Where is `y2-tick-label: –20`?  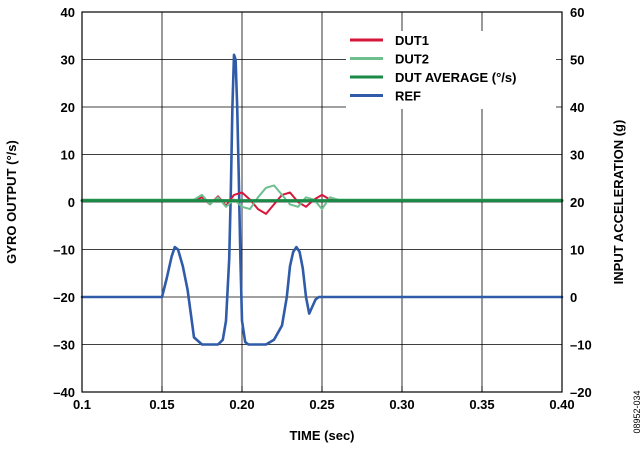
y2-tick-label: –20 is located at coordinates (581, 392).